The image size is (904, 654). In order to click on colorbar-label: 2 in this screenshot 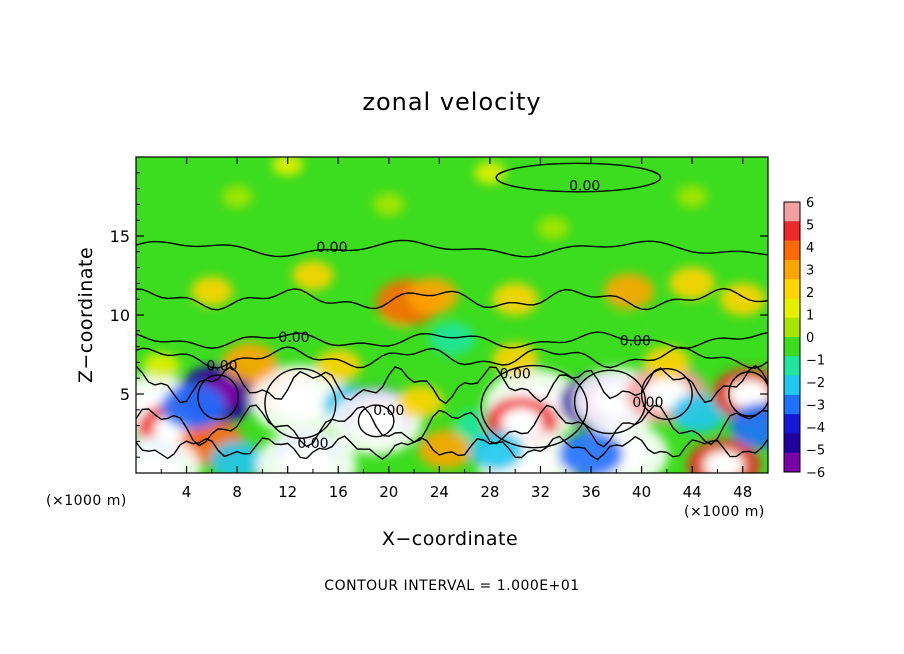, I will do `click(810, 293)`.